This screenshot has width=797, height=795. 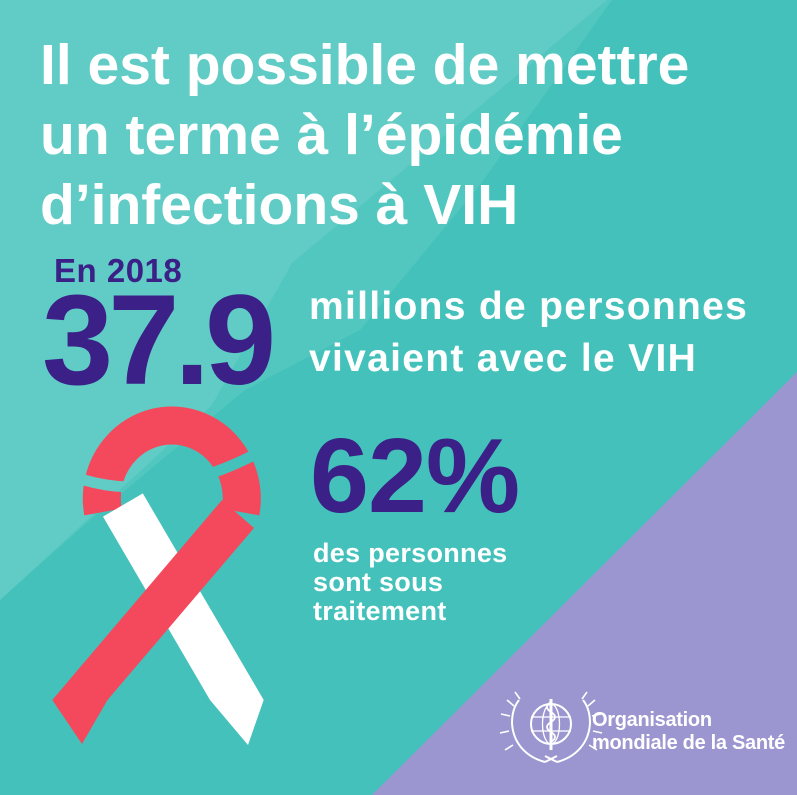 What do you see at coordinates (528, 731) in the screenshot?
I see `who-laurel-left` at bounding box center [528, 731].